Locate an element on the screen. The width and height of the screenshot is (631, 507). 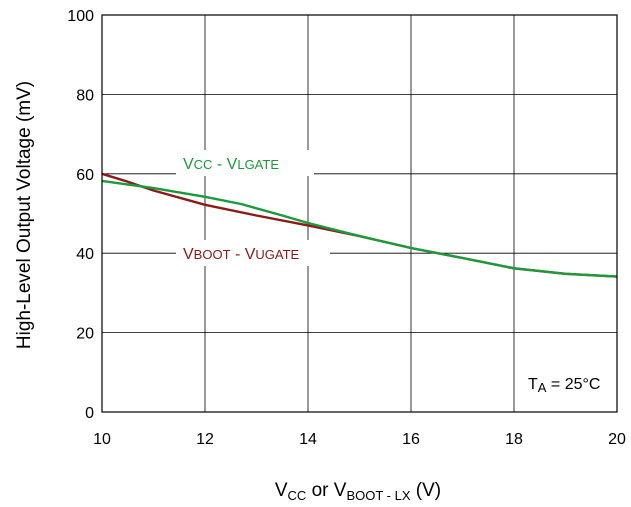
x-tick-label: 10 is located at coordinates (102, 439).